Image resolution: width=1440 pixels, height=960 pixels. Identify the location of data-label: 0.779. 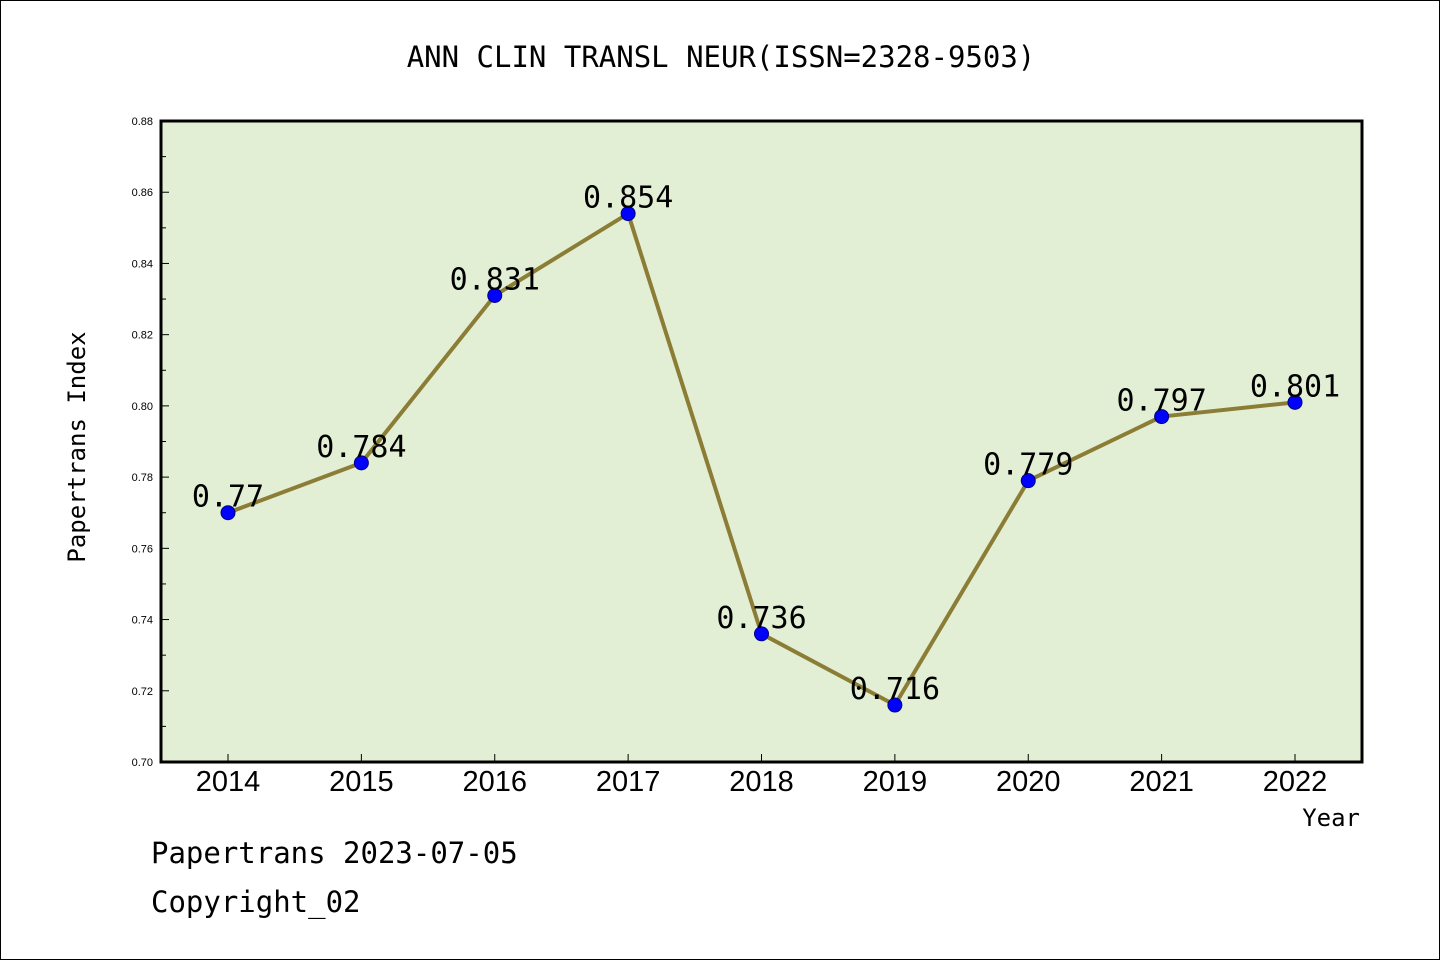
(1028, 465).